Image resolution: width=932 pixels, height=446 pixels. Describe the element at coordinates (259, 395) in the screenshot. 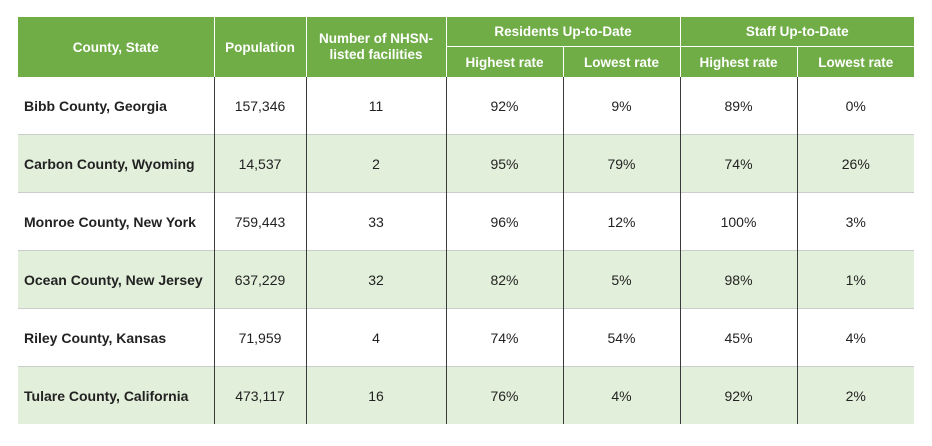

I see `population-cell: 473,117` at that location.